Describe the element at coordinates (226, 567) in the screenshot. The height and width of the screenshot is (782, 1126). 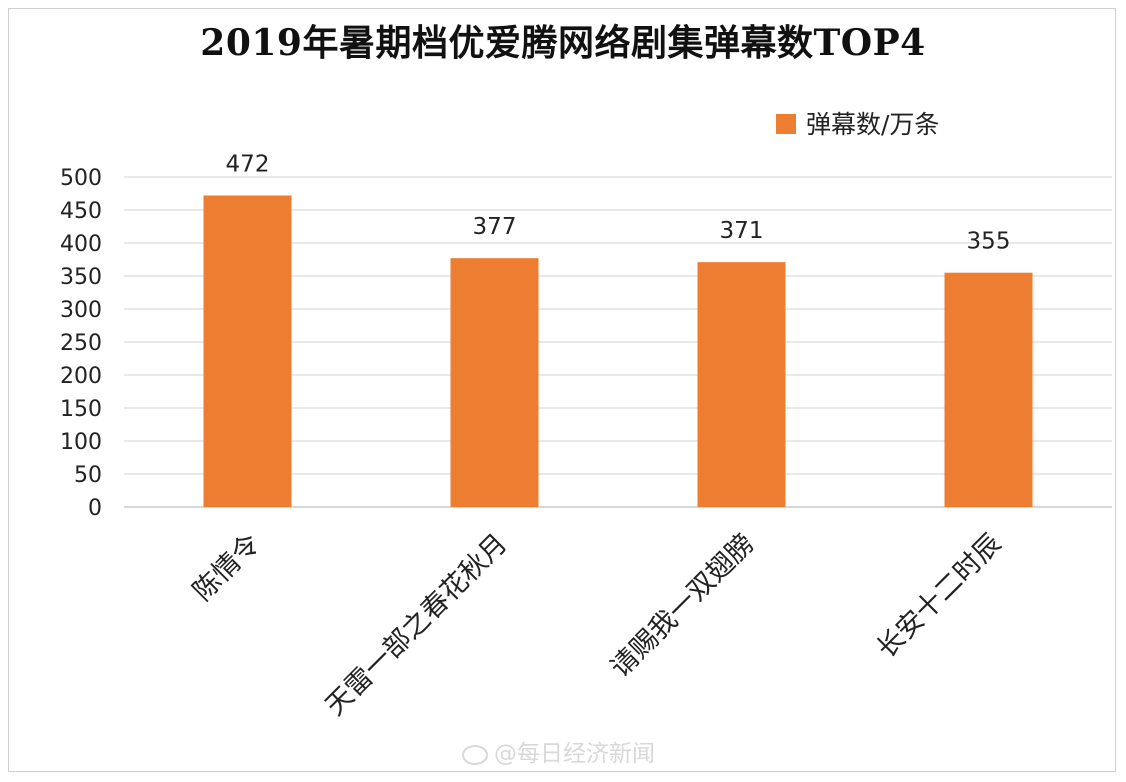
I see `x-tick-label: 陈情令` at that location.